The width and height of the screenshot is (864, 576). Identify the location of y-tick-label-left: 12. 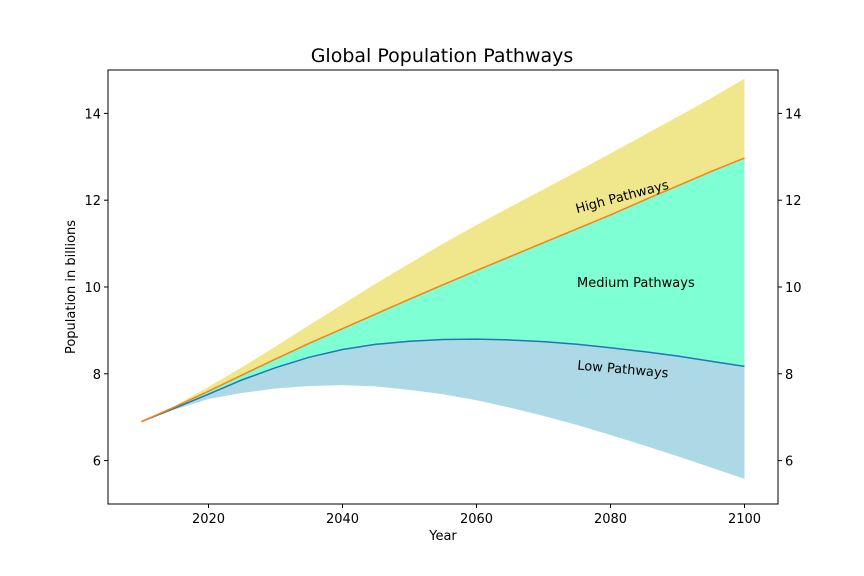
(92, 201).